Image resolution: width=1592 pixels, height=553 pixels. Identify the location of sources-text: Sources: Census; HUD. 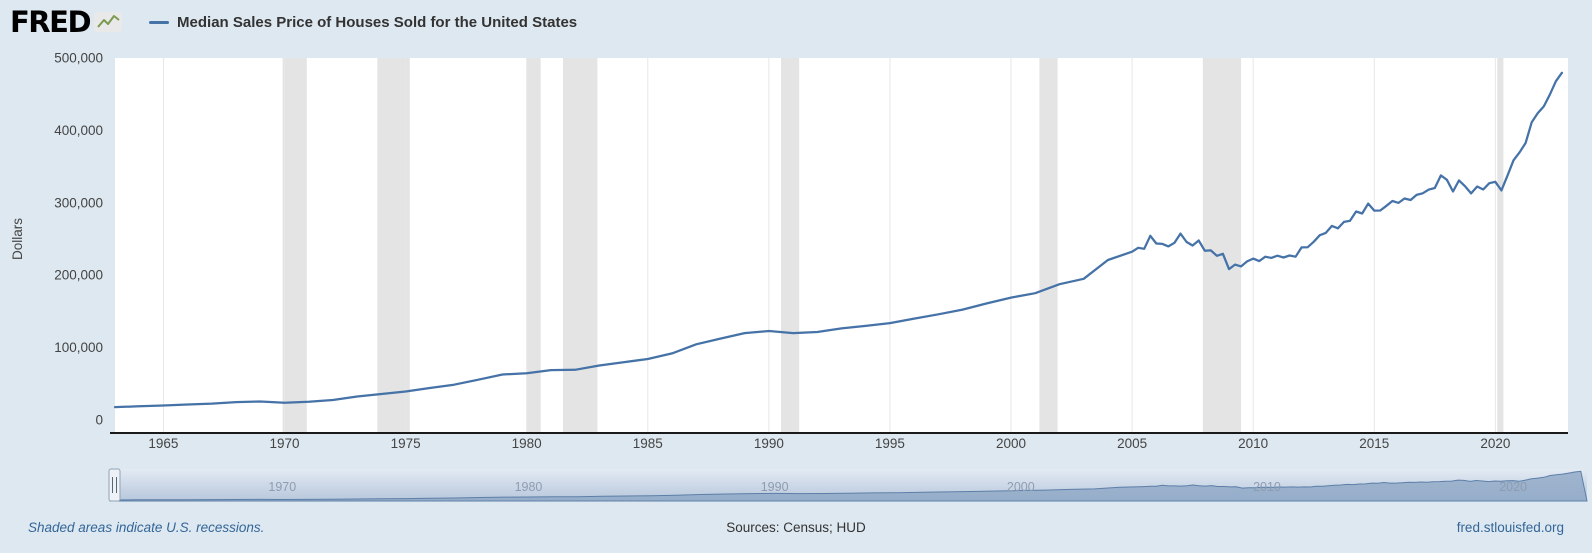
(796, 527).